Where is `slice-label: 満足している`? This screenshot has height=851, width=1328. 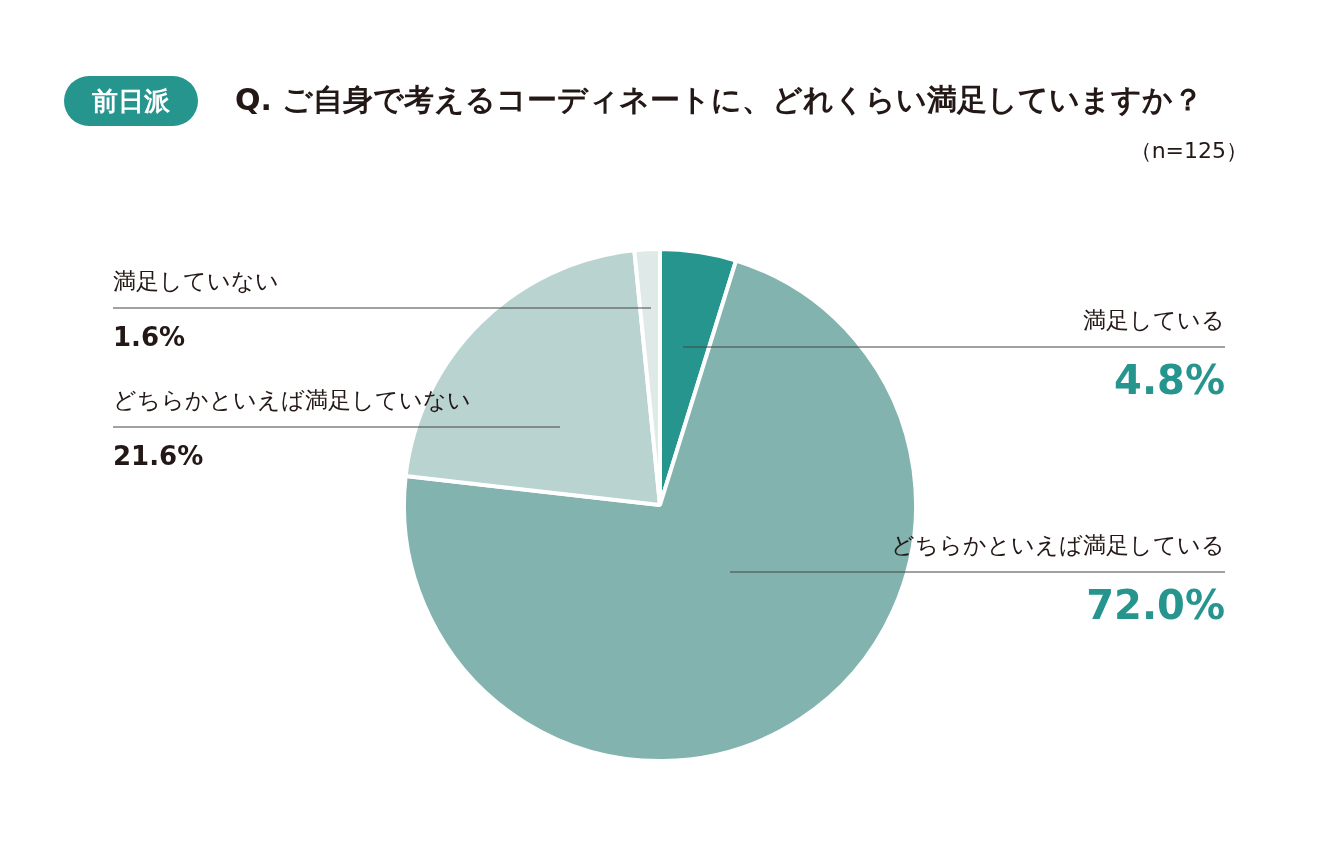 slice-label: 満足している is located at coordinates (1154, 319).